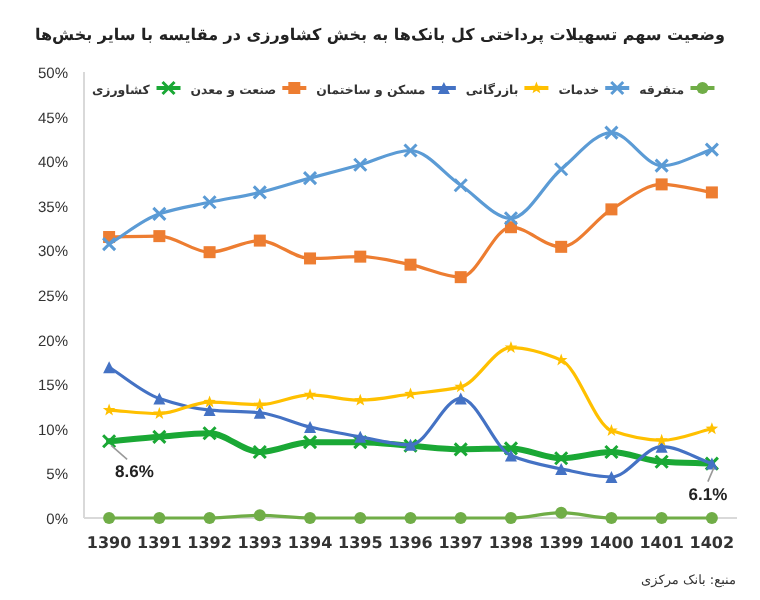 The width and height of the screenshot is (760, 600). I want to click on annotation: 6.1%, so click(708, 493).